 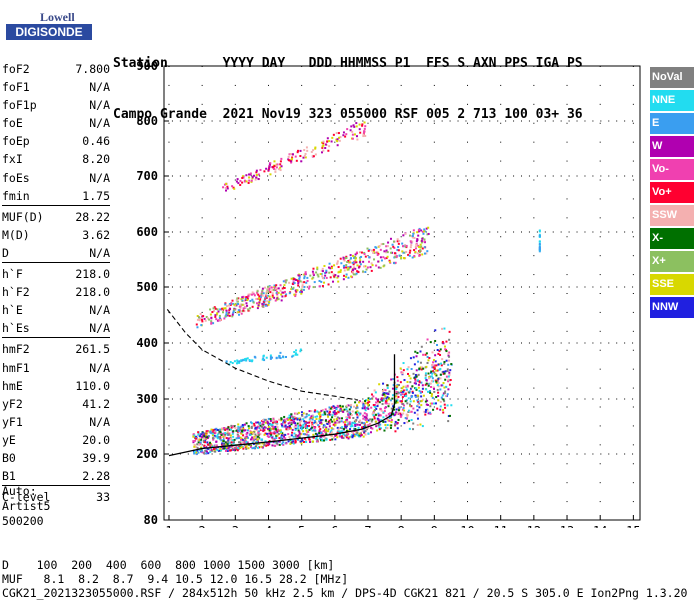 I want to click on param-value: 0.46, so click(x=96, y=141).